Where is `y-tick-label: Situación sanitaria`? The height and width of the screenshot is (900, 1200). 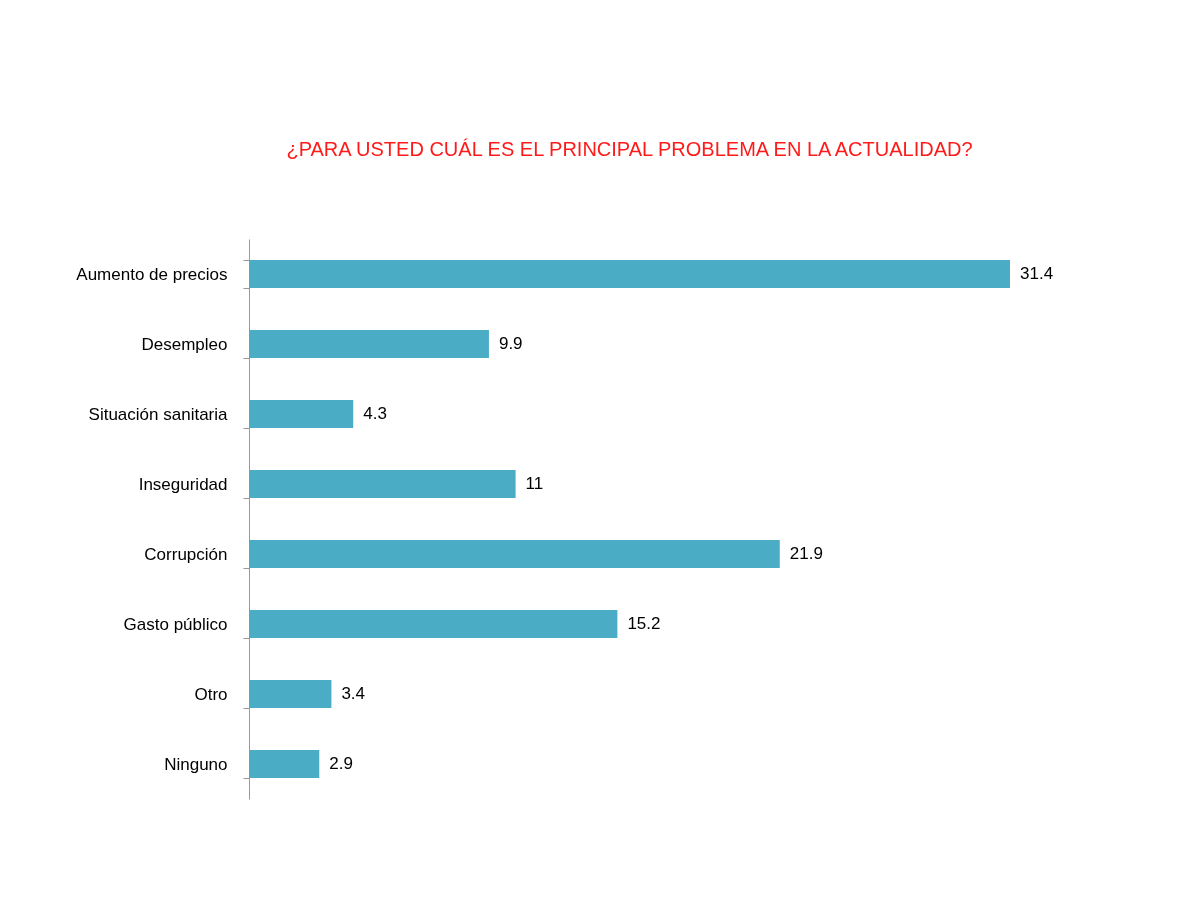 y-tick-label: Situación sanitaria is located at coordinates (158, 414).